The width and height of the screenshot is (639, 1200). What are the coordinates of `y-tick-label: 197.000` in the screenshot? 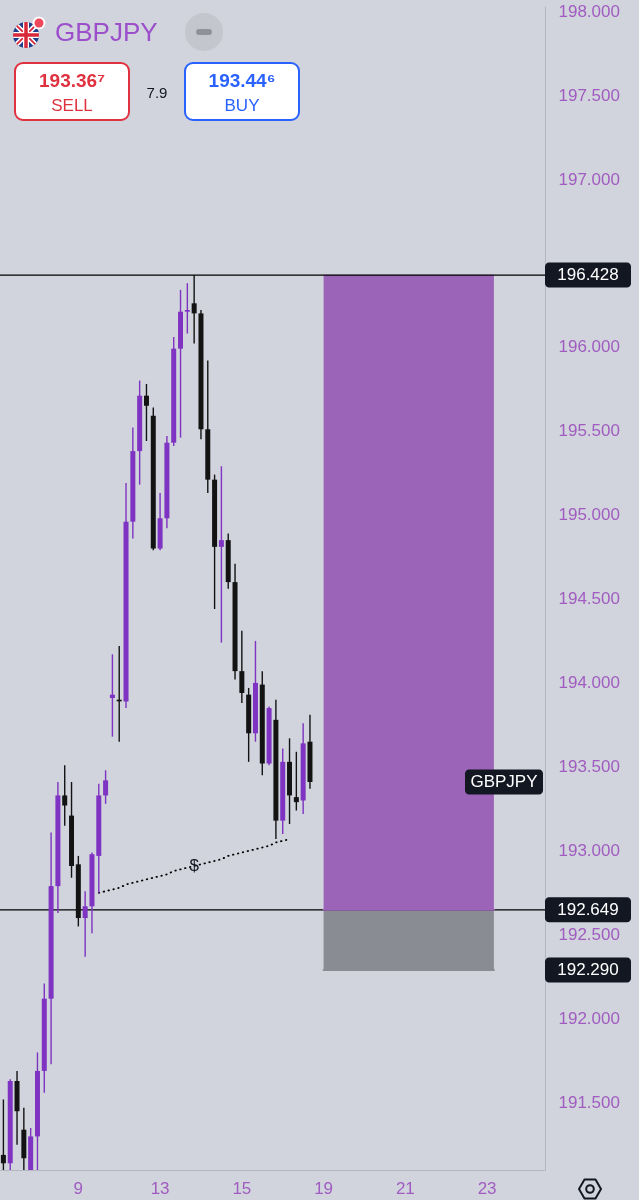 It's located at (589, 179).